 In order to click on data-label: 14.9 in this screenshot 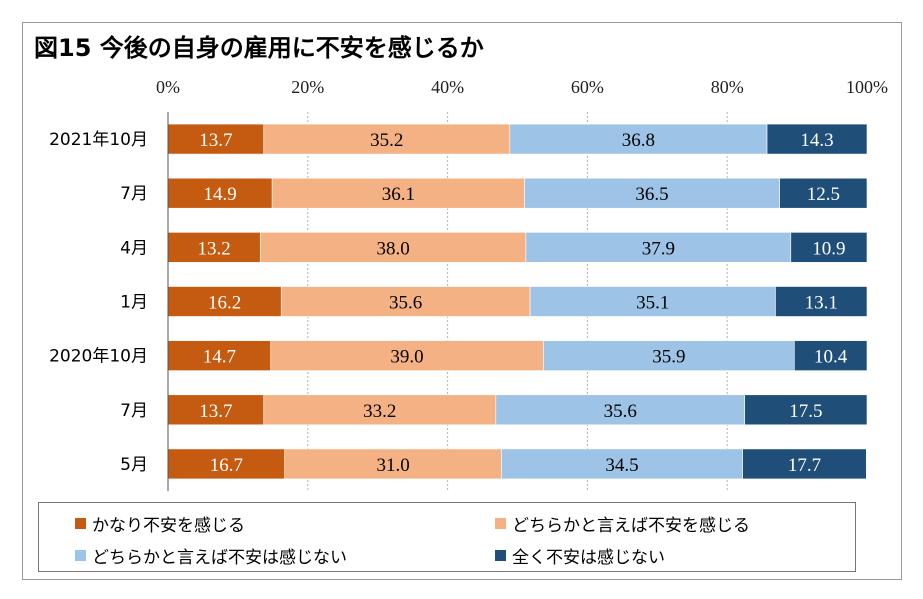, I will do `click(219, 194)`.